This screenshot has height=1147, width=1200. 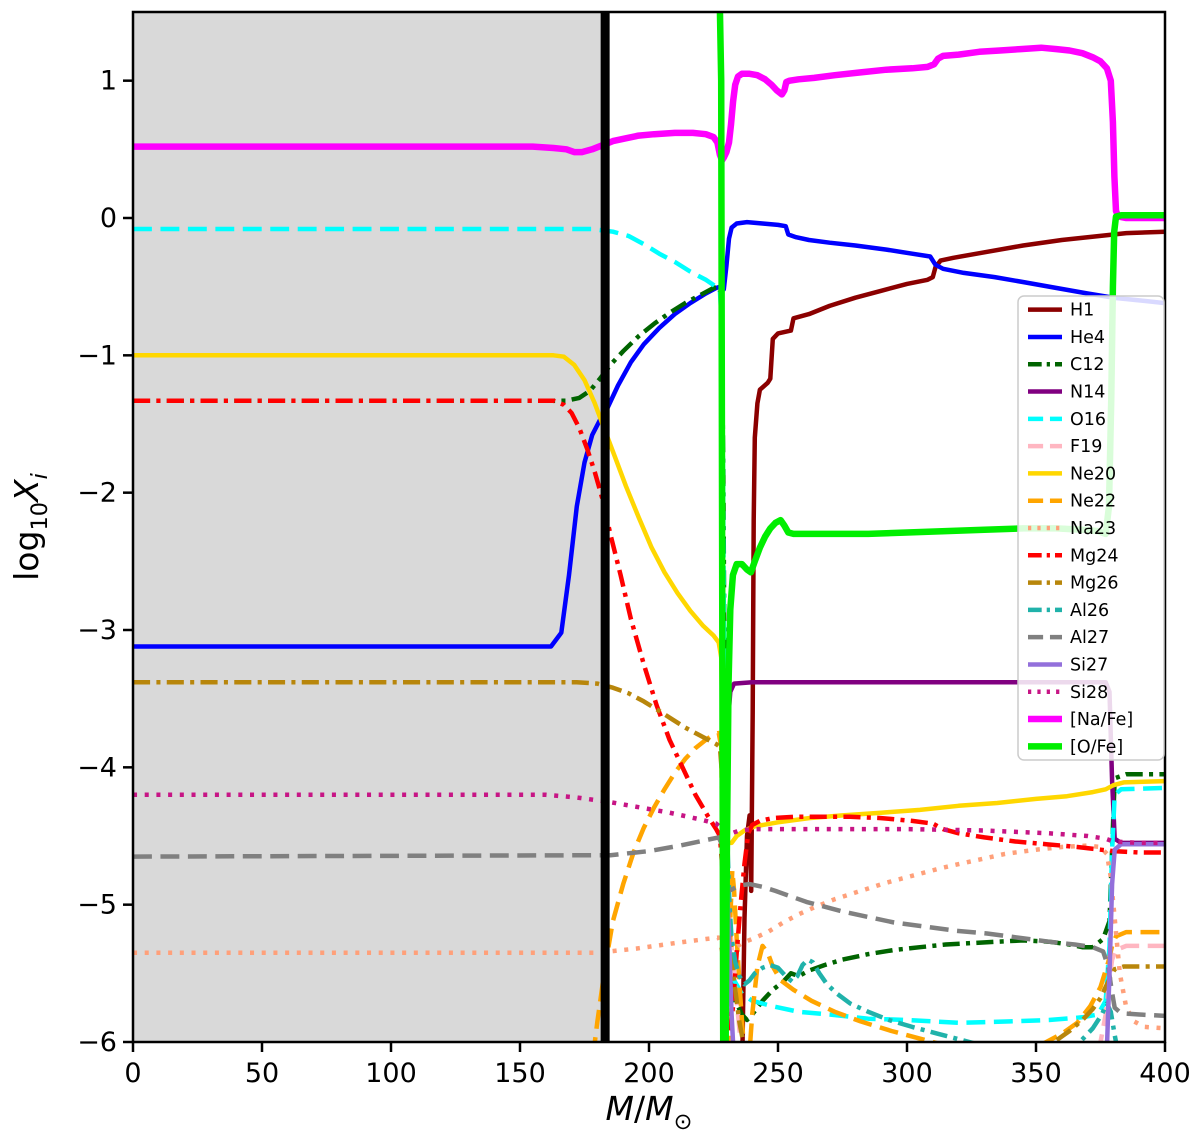 I want to click on x-axis: 0 50 100 150 200 250 300 350 400, so click(x=657, y=1065).